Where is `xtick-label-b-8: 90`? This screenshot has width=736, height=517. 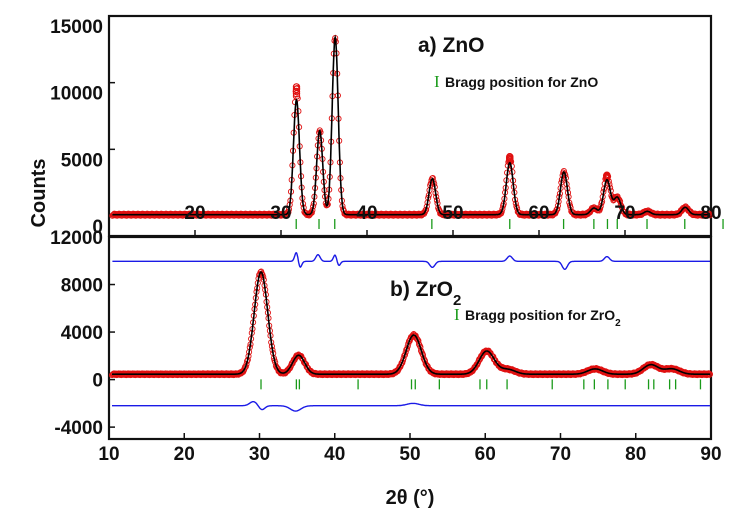 xtick-label-b-8: 90 is located at coordinates (710, 454).